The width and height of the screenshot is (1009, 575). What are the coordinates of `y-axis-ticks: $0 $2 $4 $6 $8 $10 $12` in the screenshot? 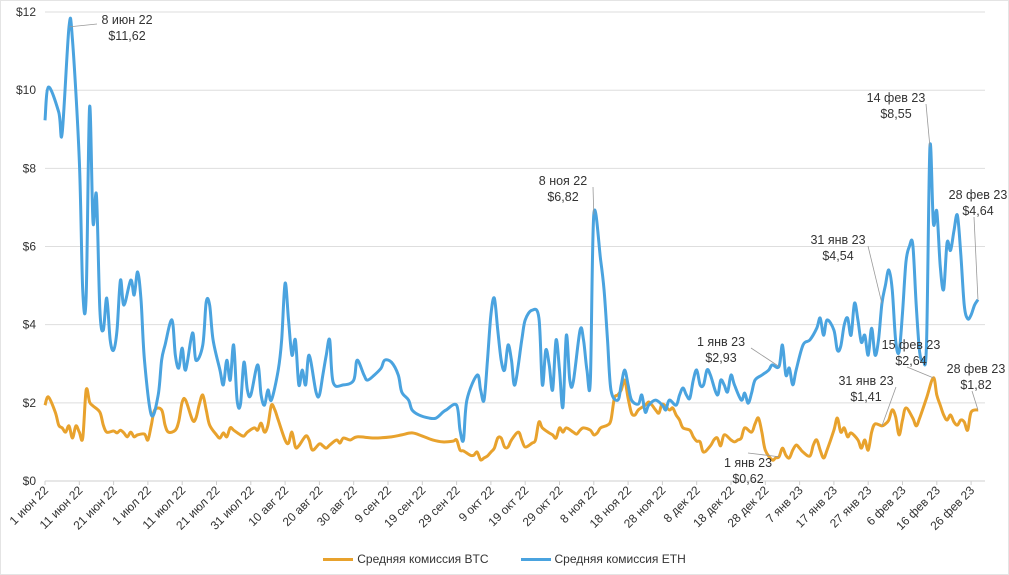 It's located at (26, 246).